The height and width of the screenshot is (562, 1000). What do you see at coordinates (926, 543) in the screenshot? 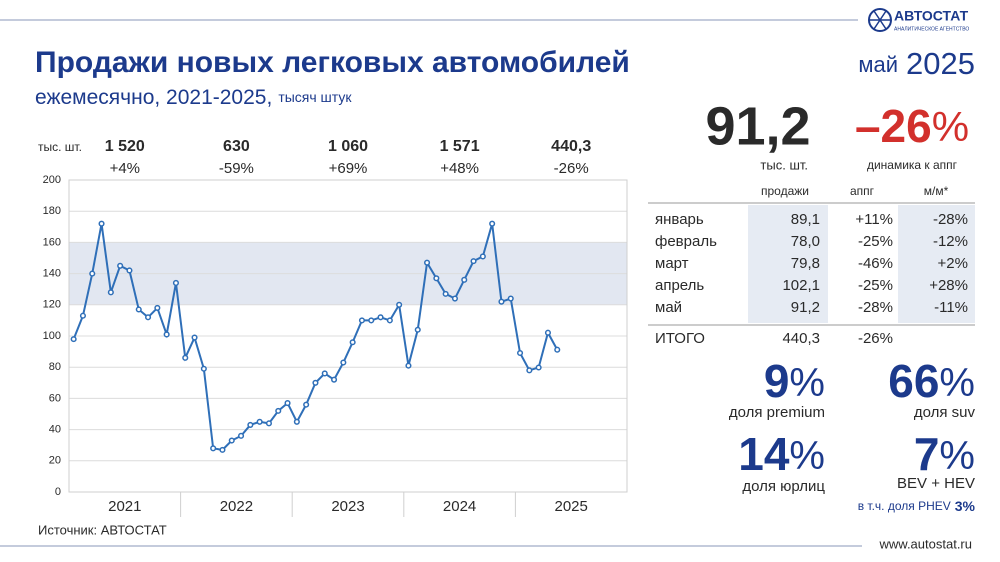
I see `url: www.autostat.ru` at bounding box center [926, 543].